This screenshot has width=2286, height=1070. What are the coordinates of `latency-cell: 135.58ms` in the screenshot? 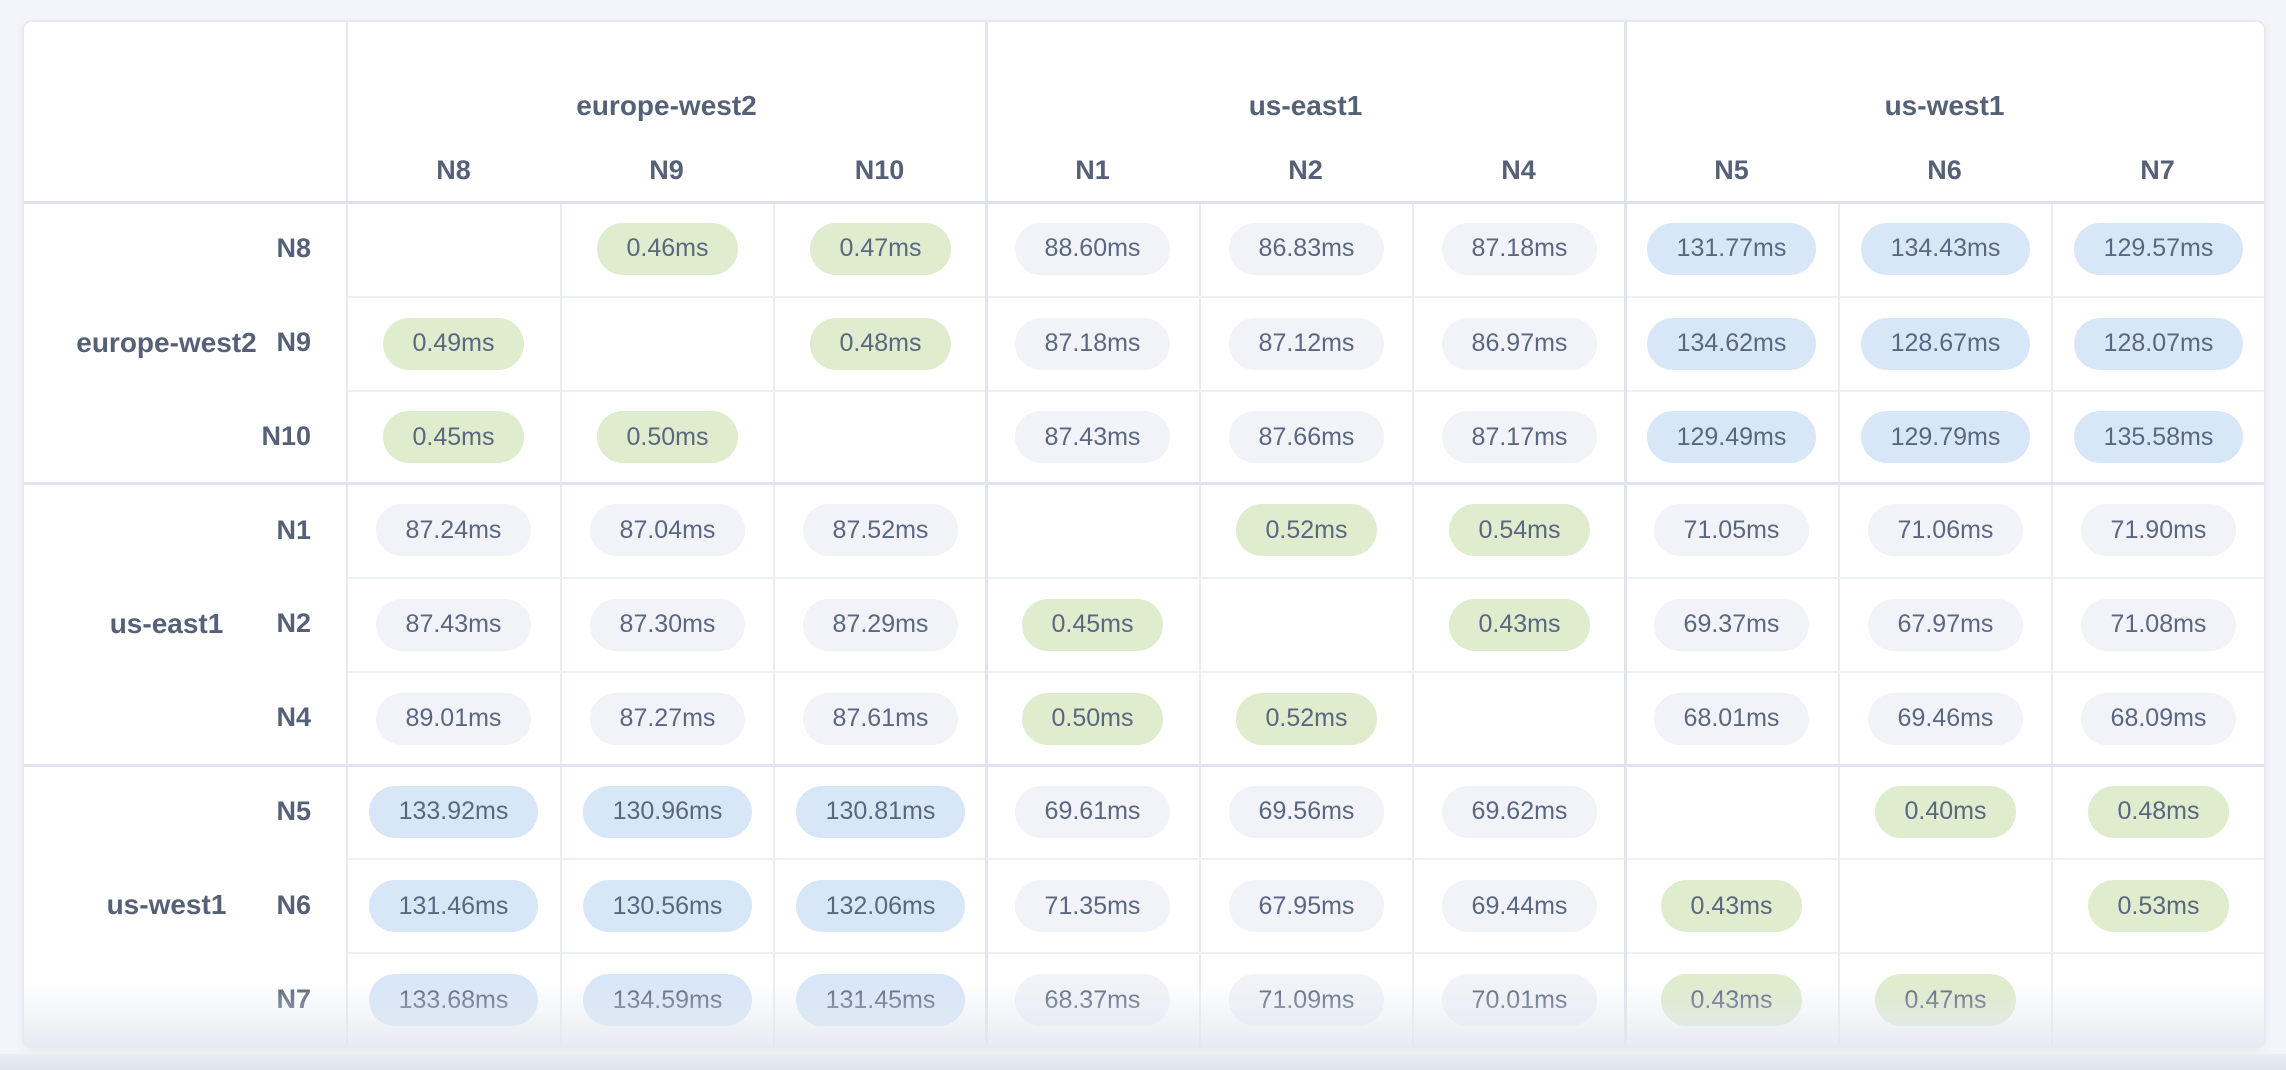 It's located at (2157, 436).